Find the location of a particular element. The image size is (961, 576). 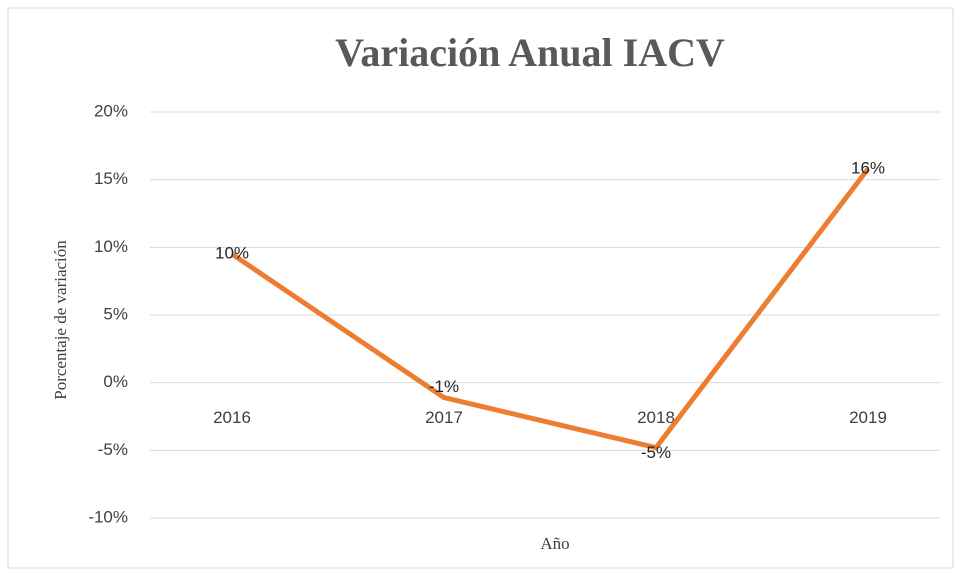

y-tick-label: -5% is located at coordinates (113, 449).